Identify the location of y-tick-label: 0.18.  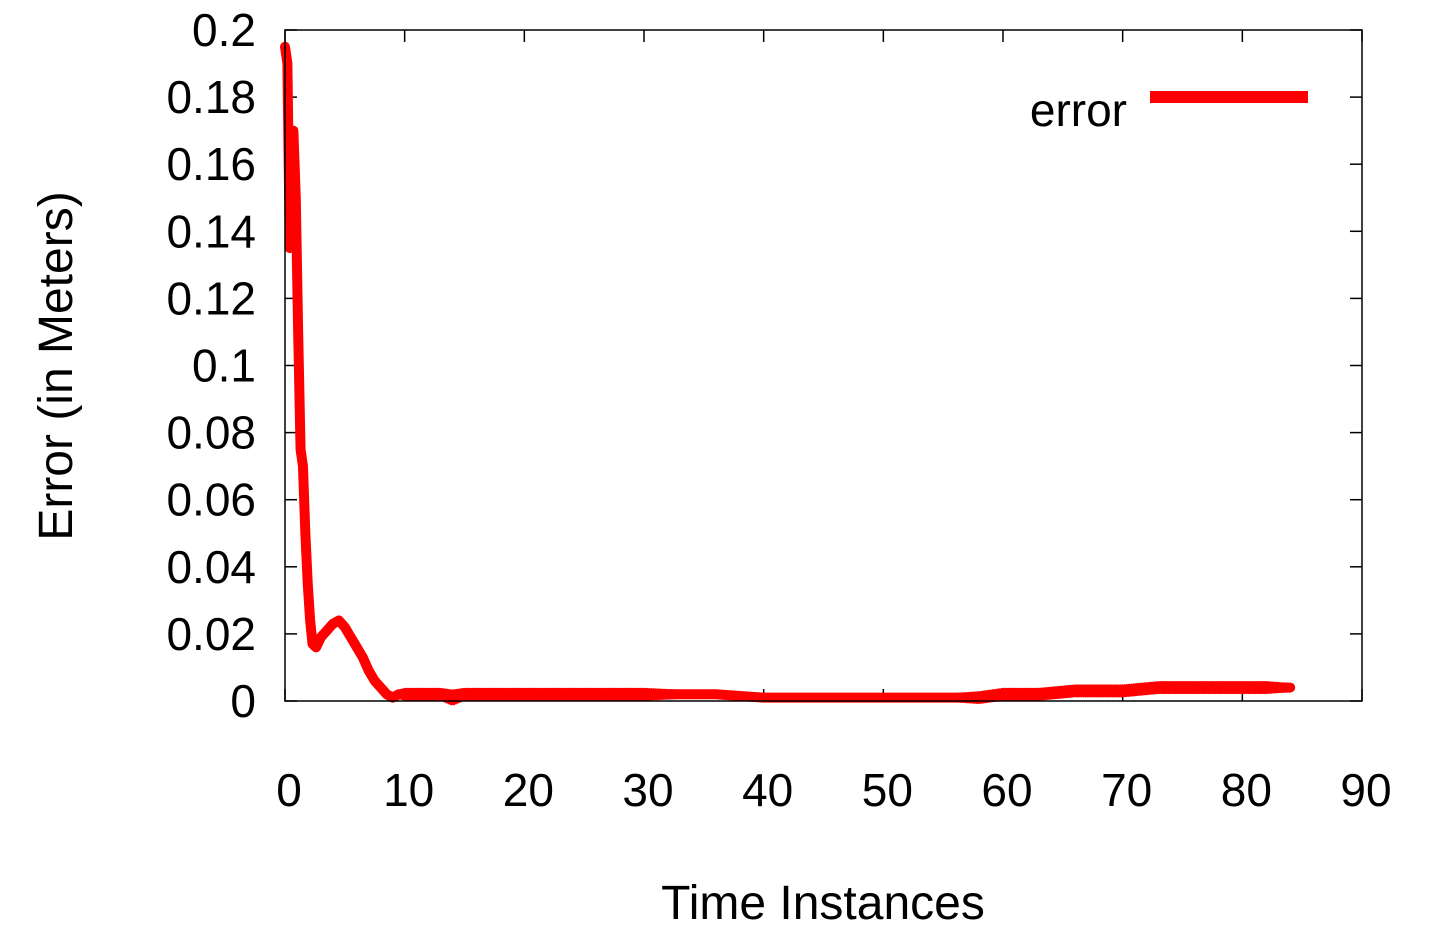
(211, 97).